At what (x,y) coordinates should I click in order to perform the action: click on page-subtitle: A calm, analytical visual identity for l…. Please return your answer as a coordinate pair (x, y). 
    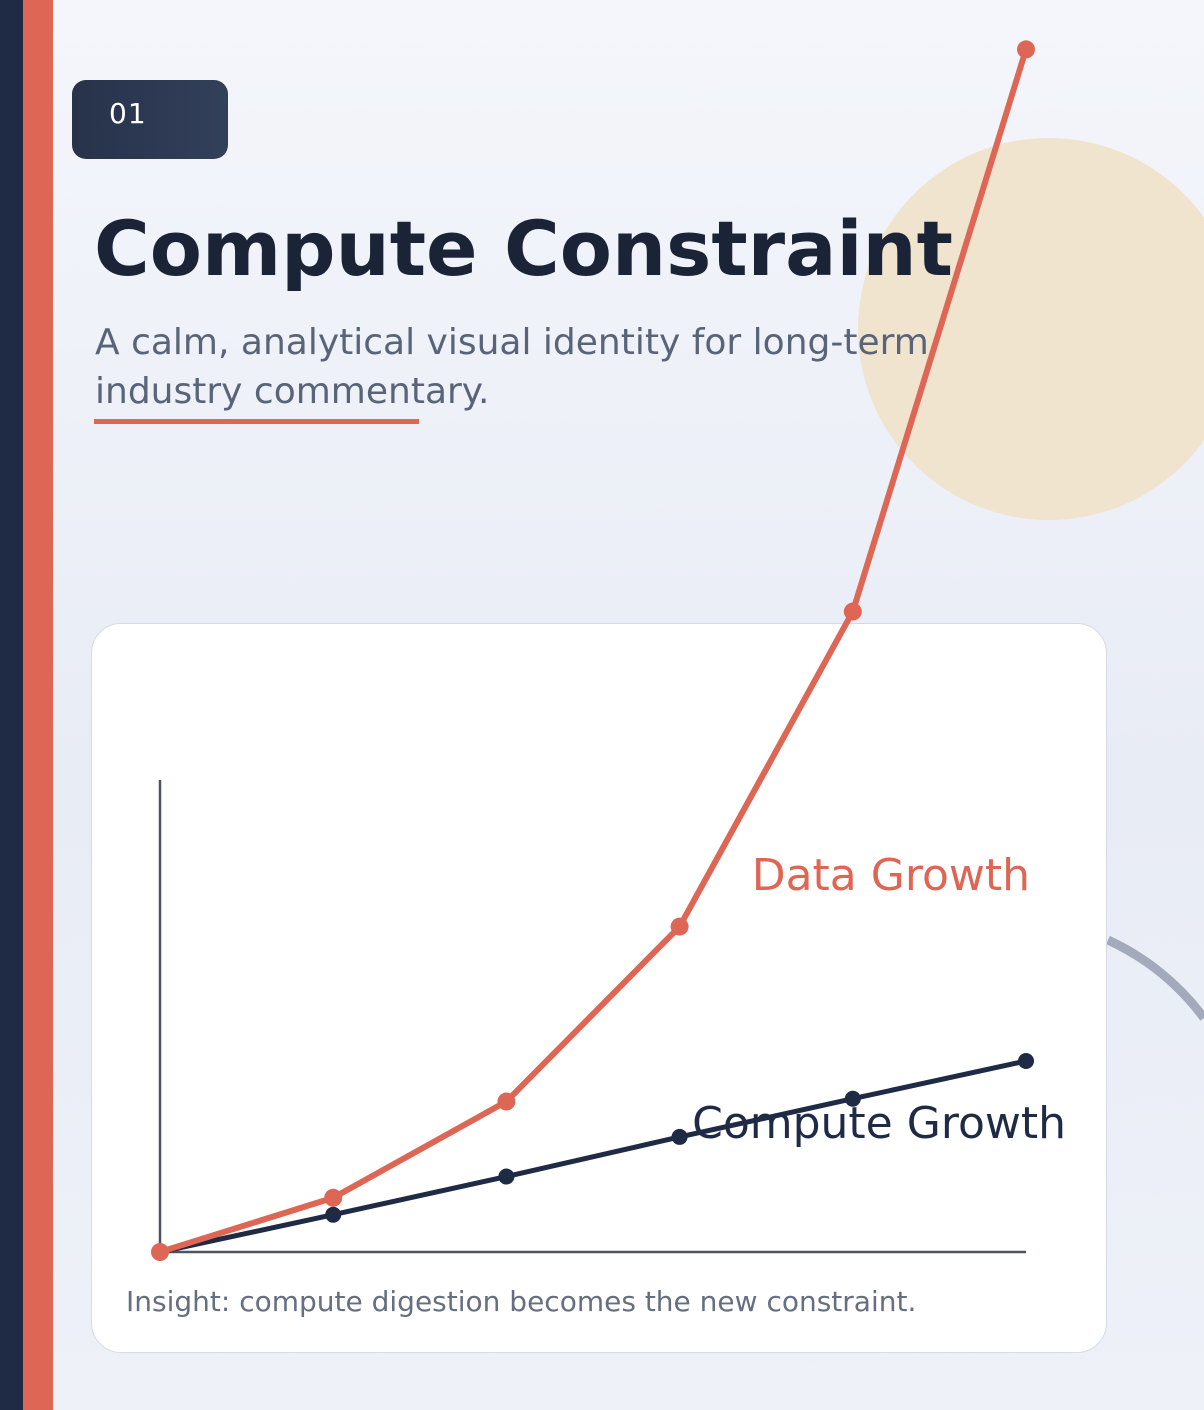
    Looking at the image, I should click on (512, 367).